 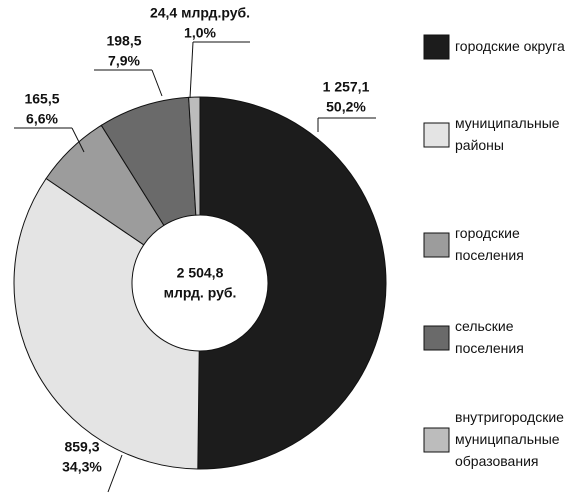 I want to click on share-label: 7,9%, so click(x=124, y=61).